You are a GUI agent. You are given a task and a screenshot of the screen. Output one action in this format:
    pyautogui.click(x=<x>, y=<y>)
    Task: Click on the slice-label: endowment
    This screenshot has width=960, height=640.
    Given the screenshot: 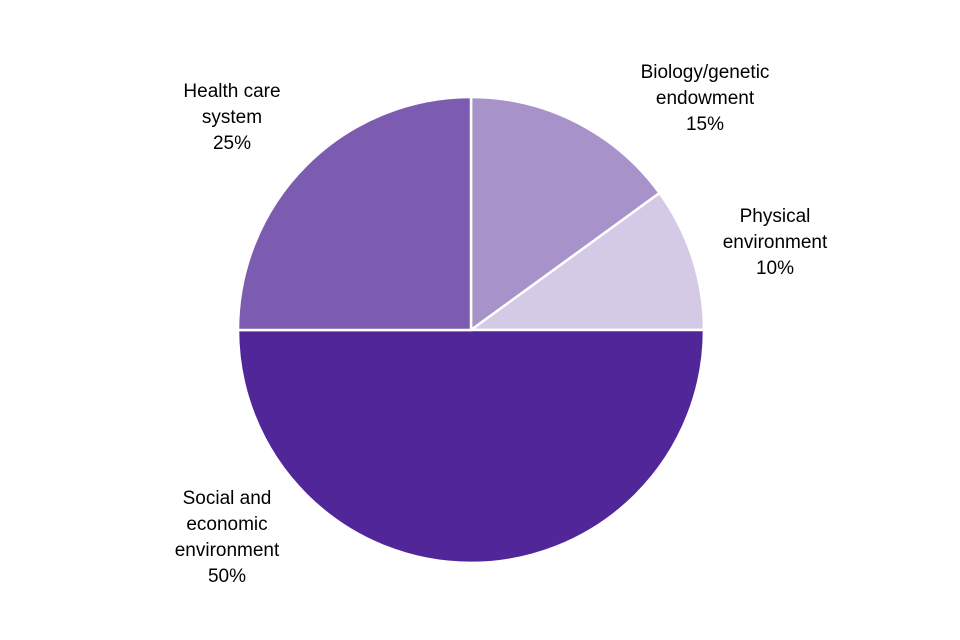 What is the action you would take?
    pyautogui.click(x=705, y=98)
    